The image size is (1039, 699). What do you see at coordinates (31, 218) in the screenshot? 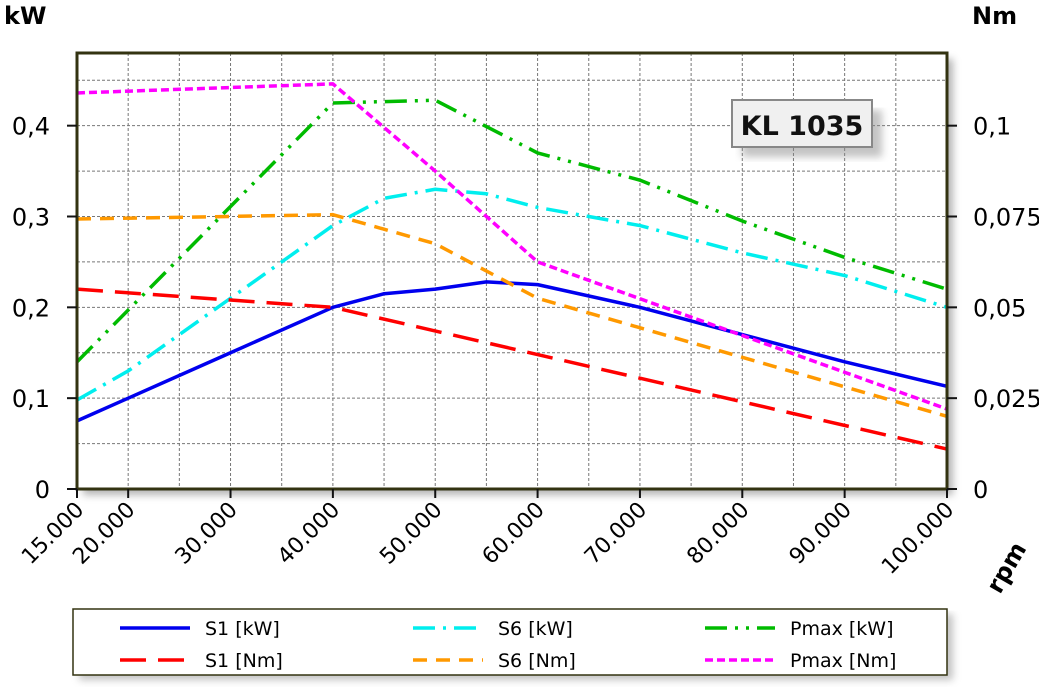
I see `y-tick-label: 0,3` at bounding box center [31, 218].